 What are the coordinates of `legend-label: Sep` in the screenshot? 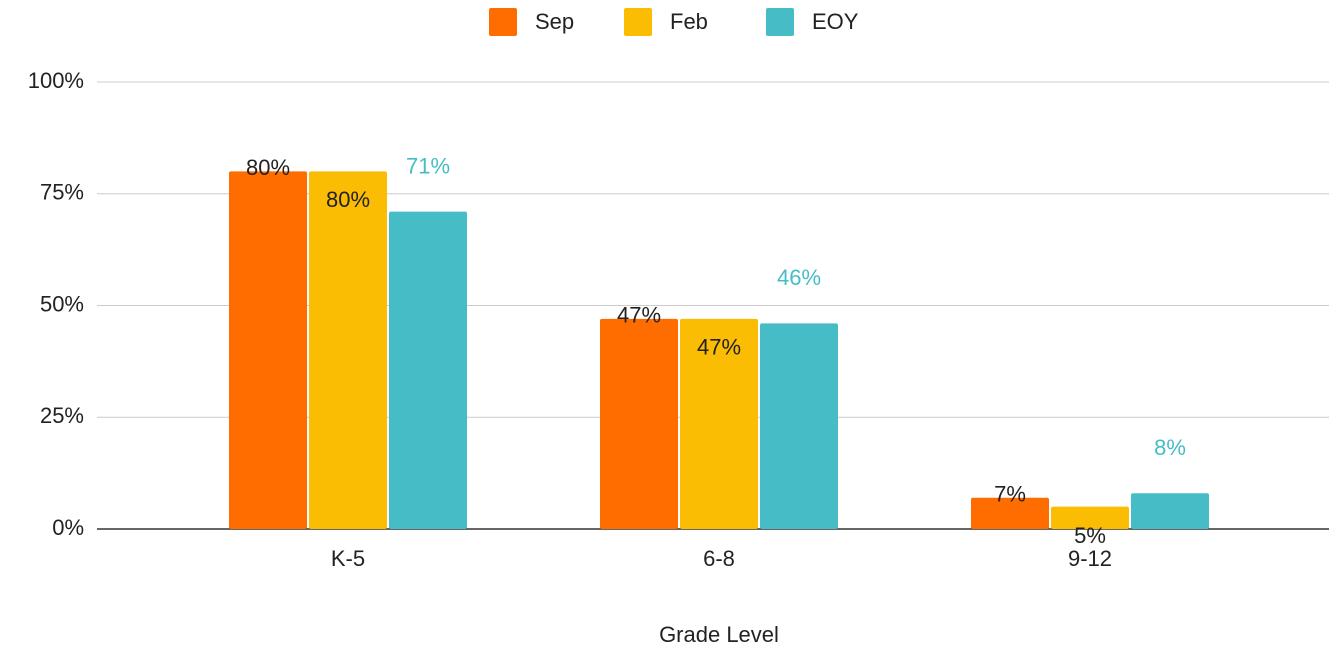 It's located at (554, 21).